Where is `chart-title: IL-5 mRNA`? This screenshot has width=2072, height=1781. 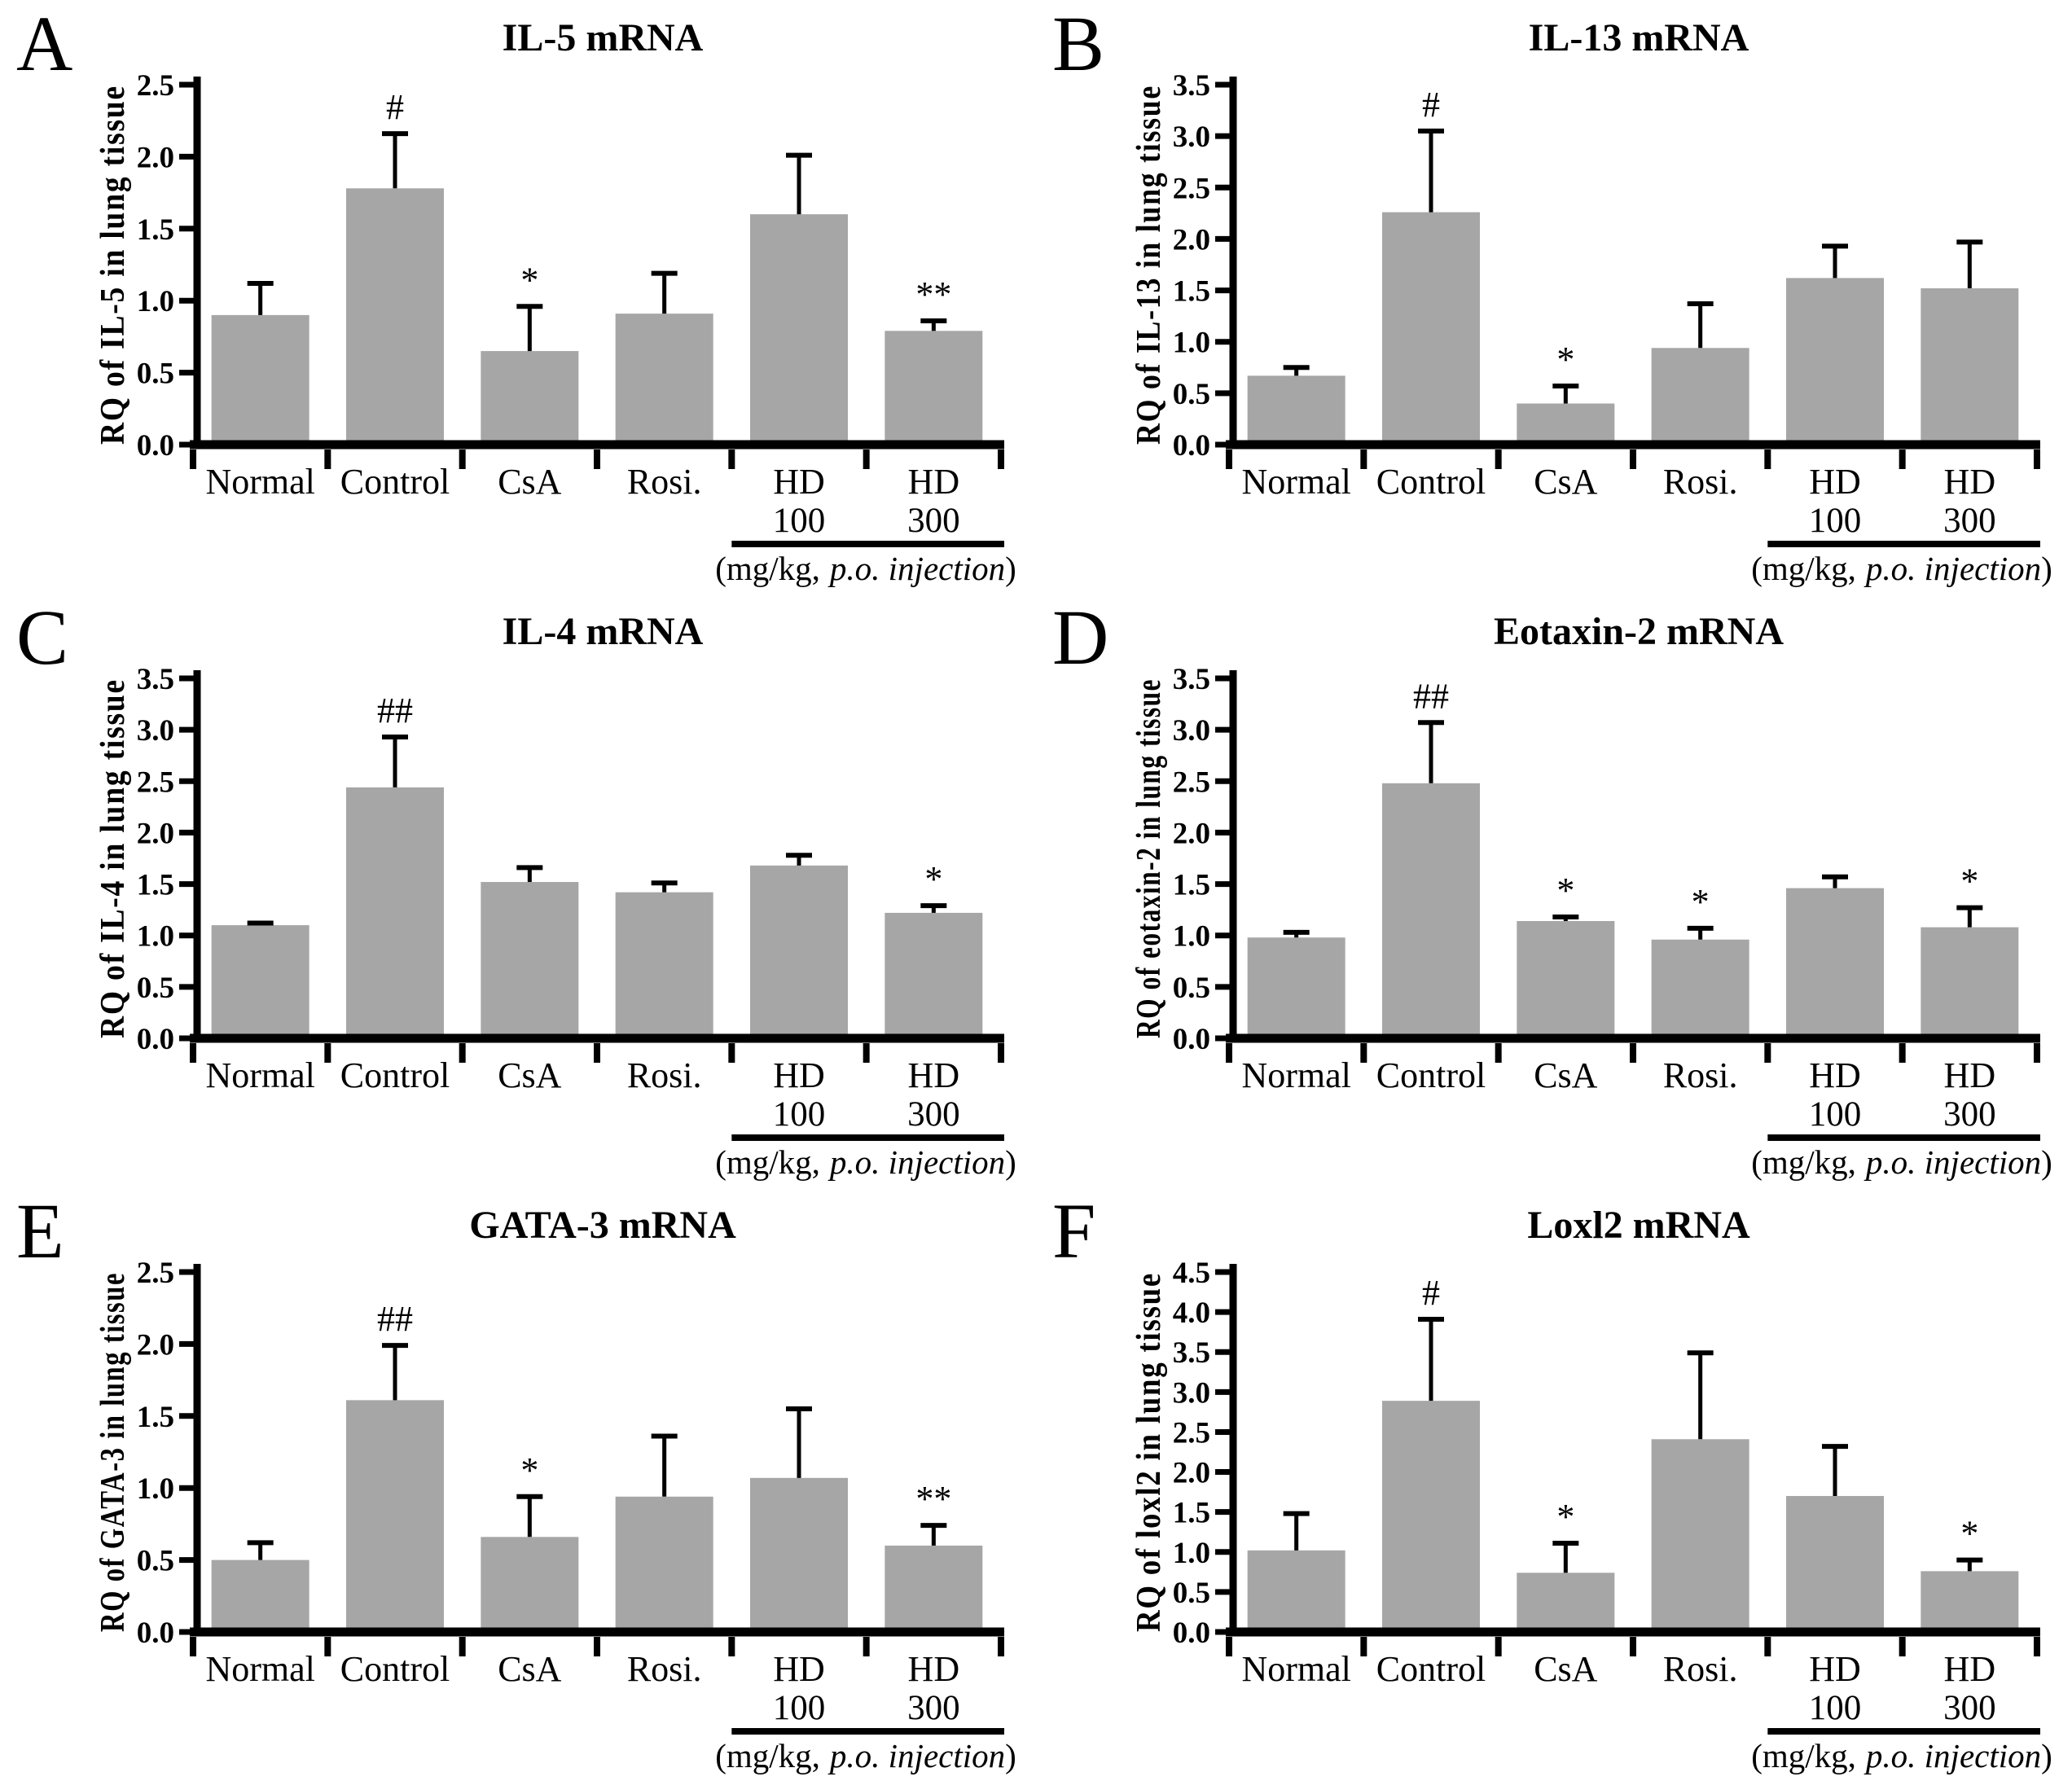 chart-title: IL-5 mRNA is located at coordinates (603, 37).